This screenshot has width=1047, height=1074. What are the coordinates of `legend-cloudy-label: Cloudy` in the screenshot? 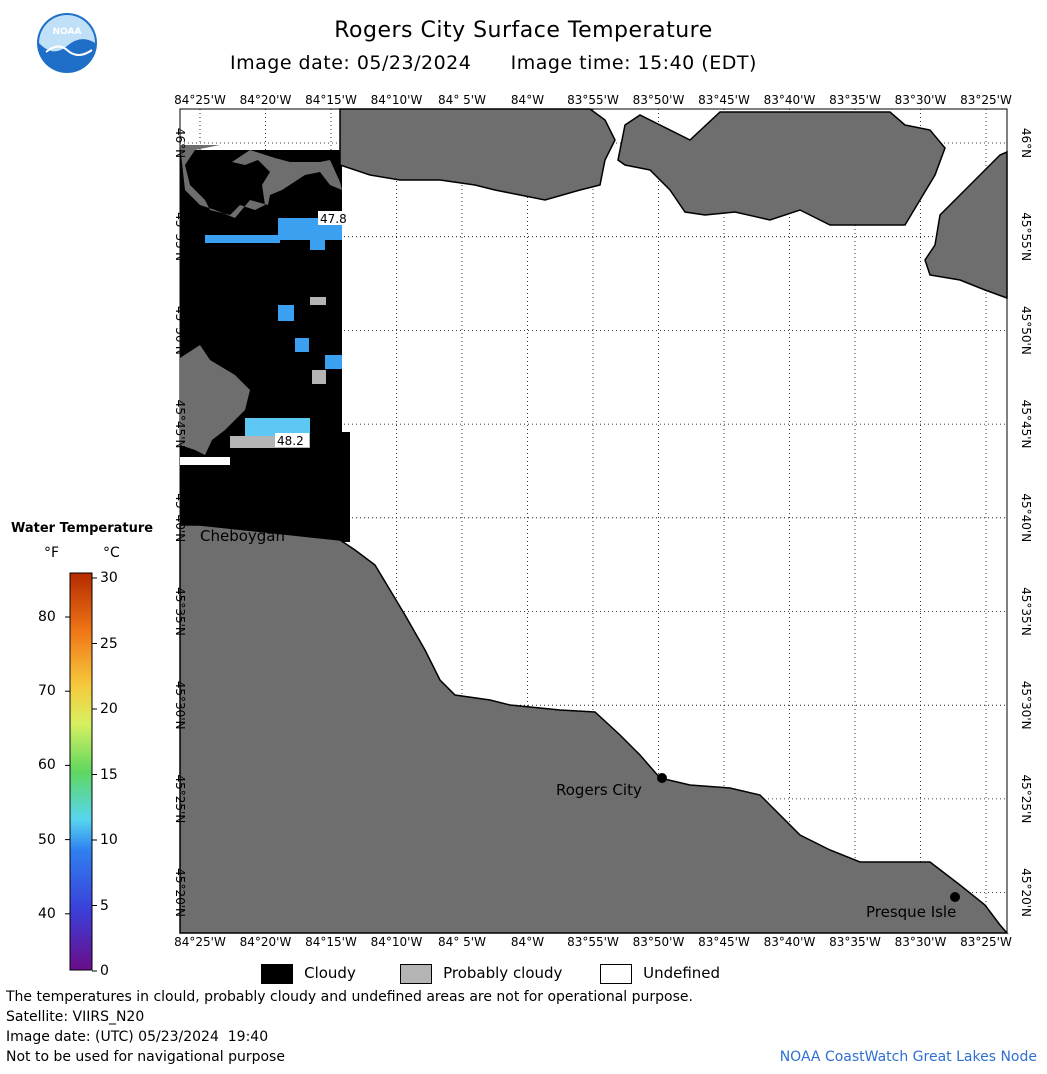 It's located at (330, 973).